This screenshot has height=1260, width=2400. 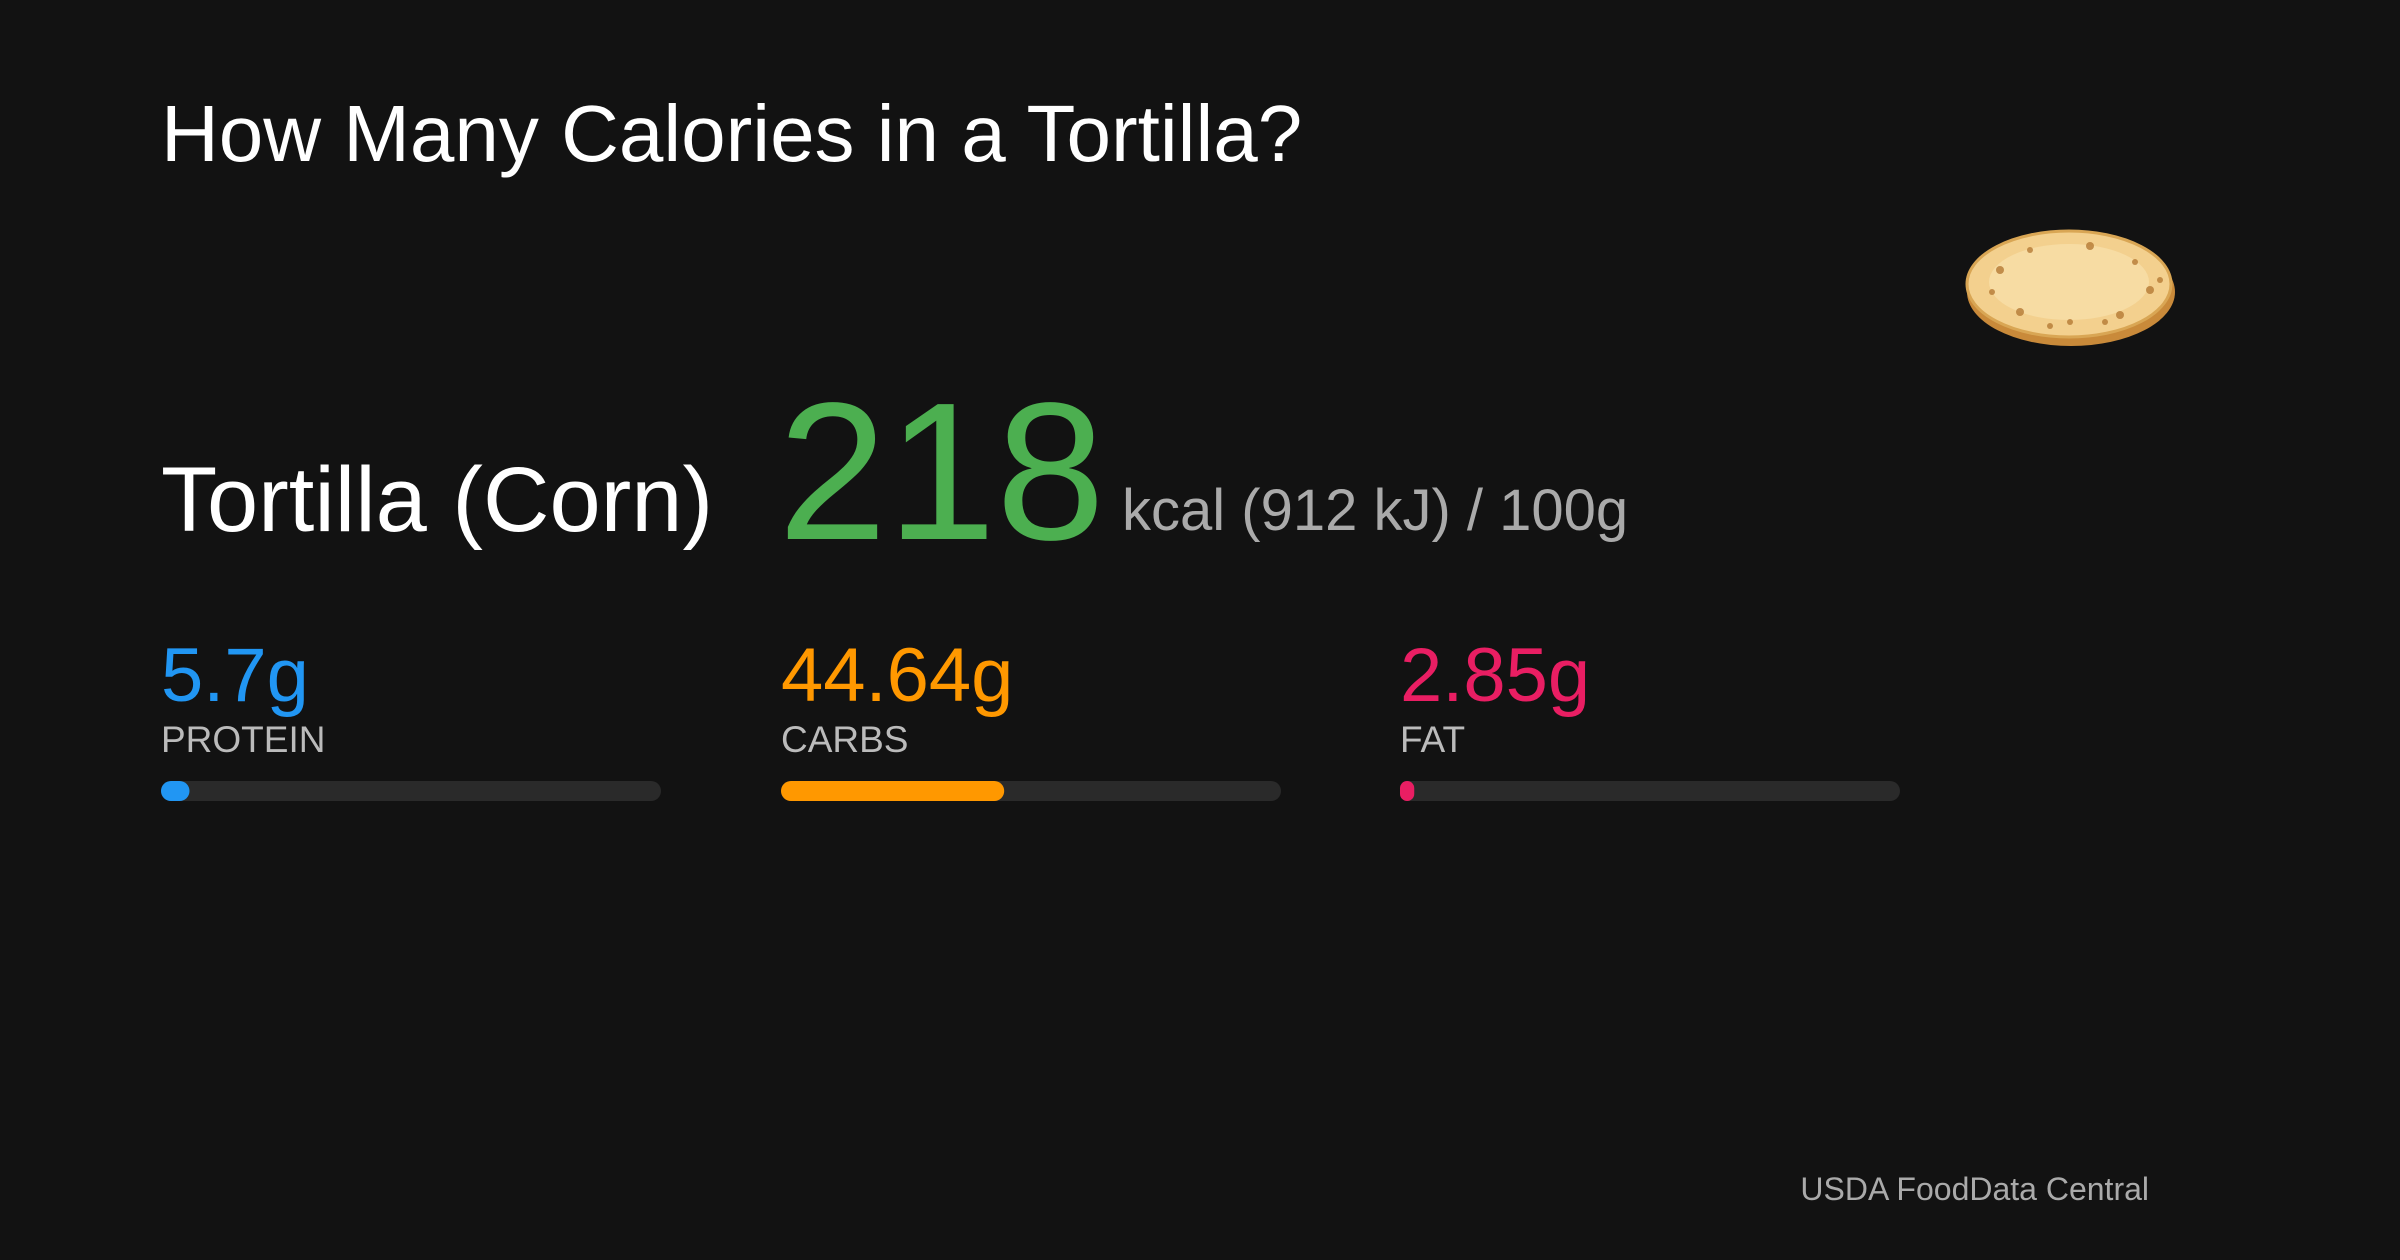 What do you see at coordinates (1432, 739) in the screenshot?
I see `macro-label: FAT` at bounding box center [1432, 739].